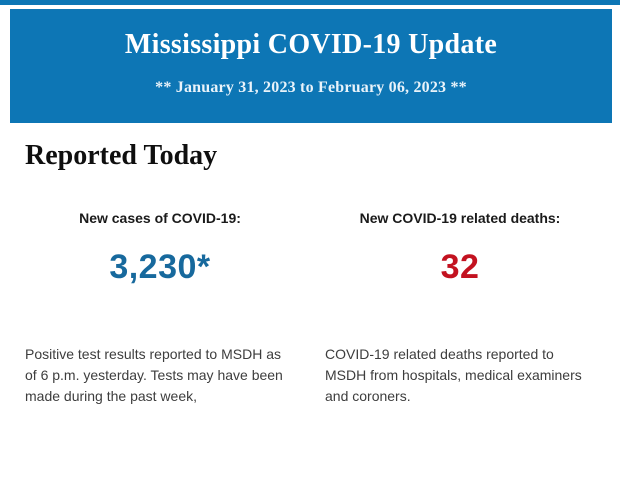 The image size is (620, 483). I want to click on top-accent-bar, so click(310, 2).